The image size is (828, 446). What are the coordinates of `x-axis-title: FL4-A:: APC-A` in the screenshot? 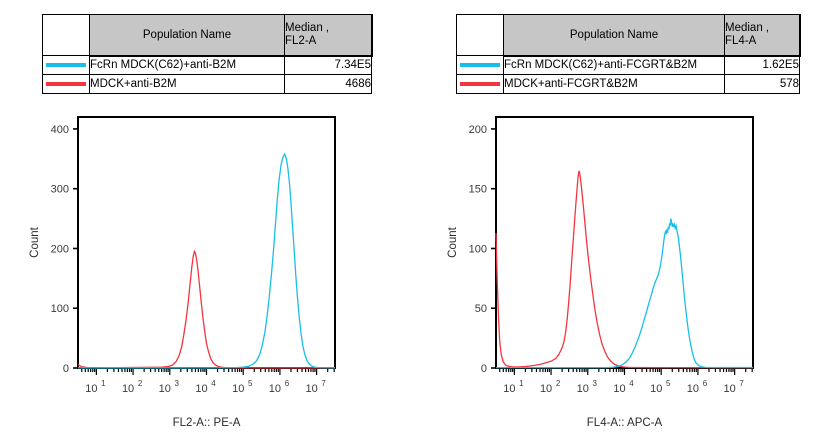 It's located at (625, 423).